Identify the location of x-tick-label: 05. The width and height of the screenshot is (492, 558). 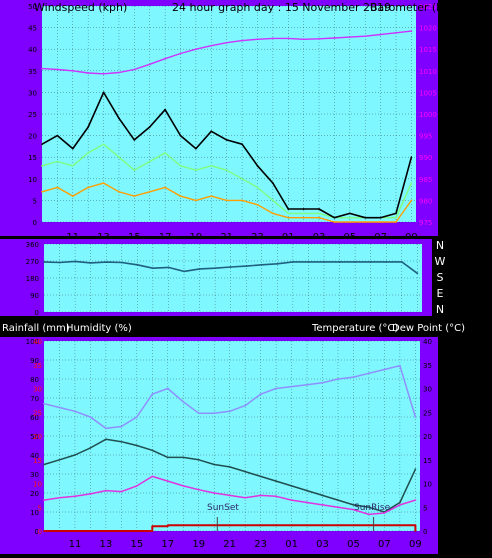
(349, 237).